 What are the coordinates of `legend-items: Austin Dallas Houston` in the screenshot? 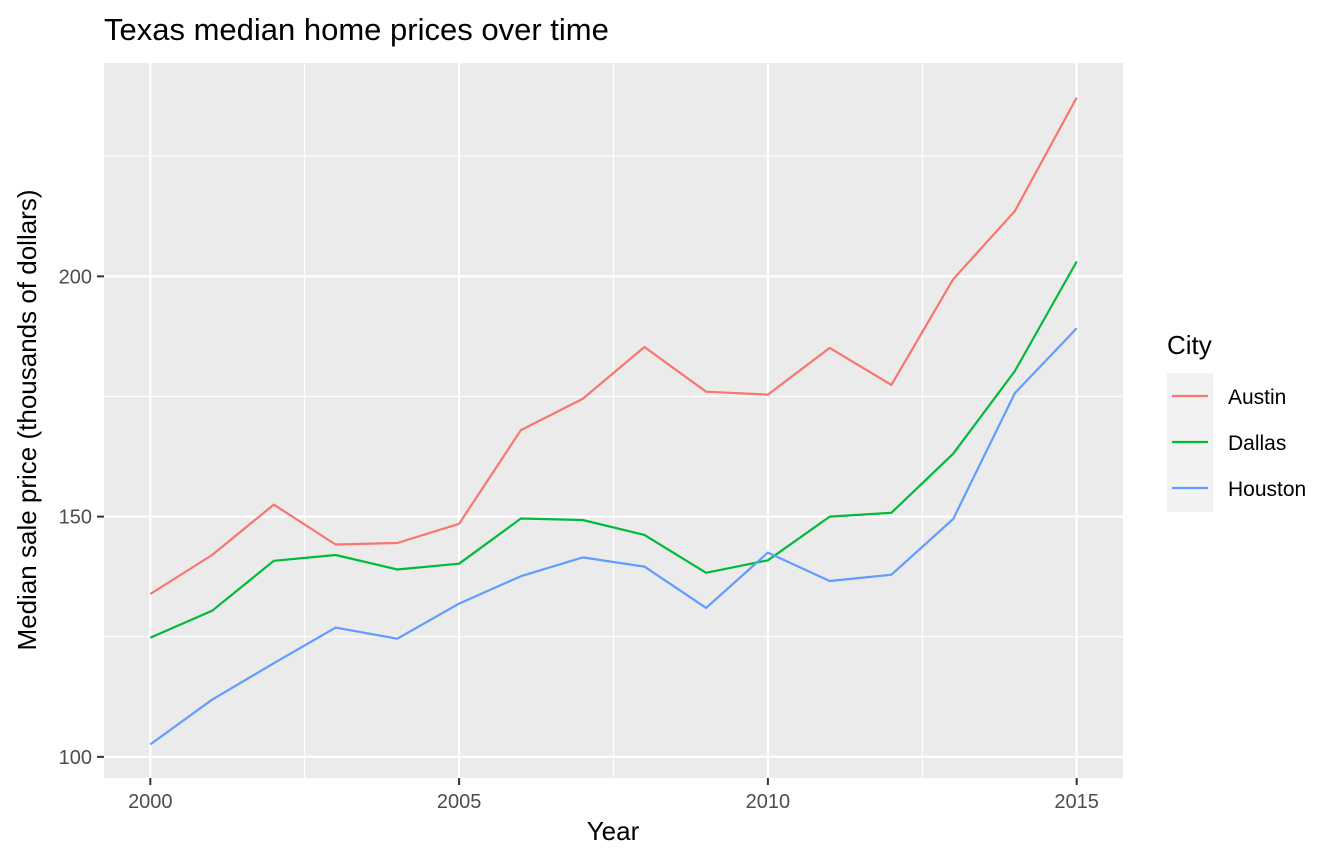 It's located at (1239, 443).